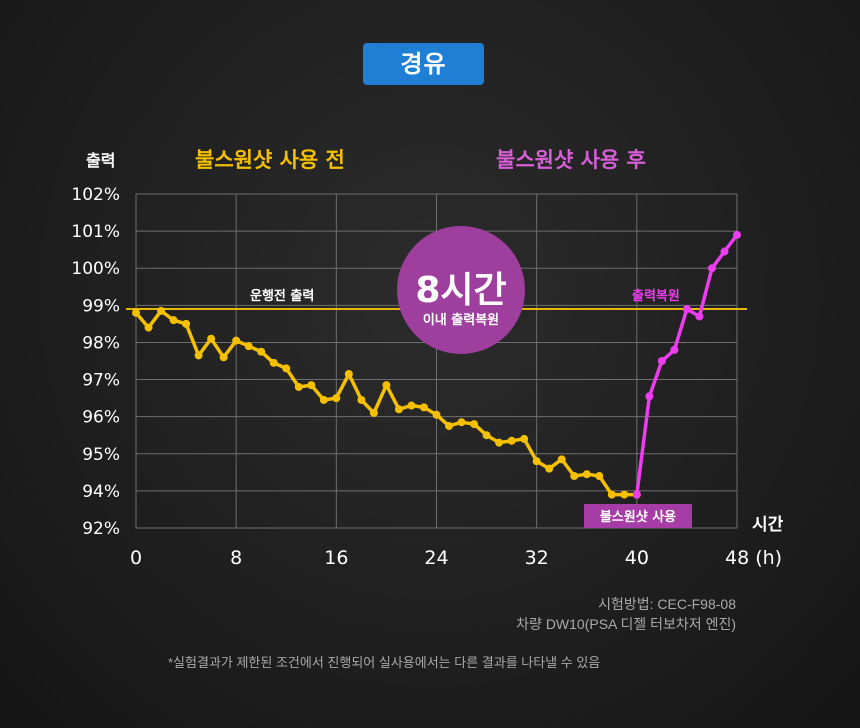  I want to click on x-tick-label: 32, so click(537, 558).